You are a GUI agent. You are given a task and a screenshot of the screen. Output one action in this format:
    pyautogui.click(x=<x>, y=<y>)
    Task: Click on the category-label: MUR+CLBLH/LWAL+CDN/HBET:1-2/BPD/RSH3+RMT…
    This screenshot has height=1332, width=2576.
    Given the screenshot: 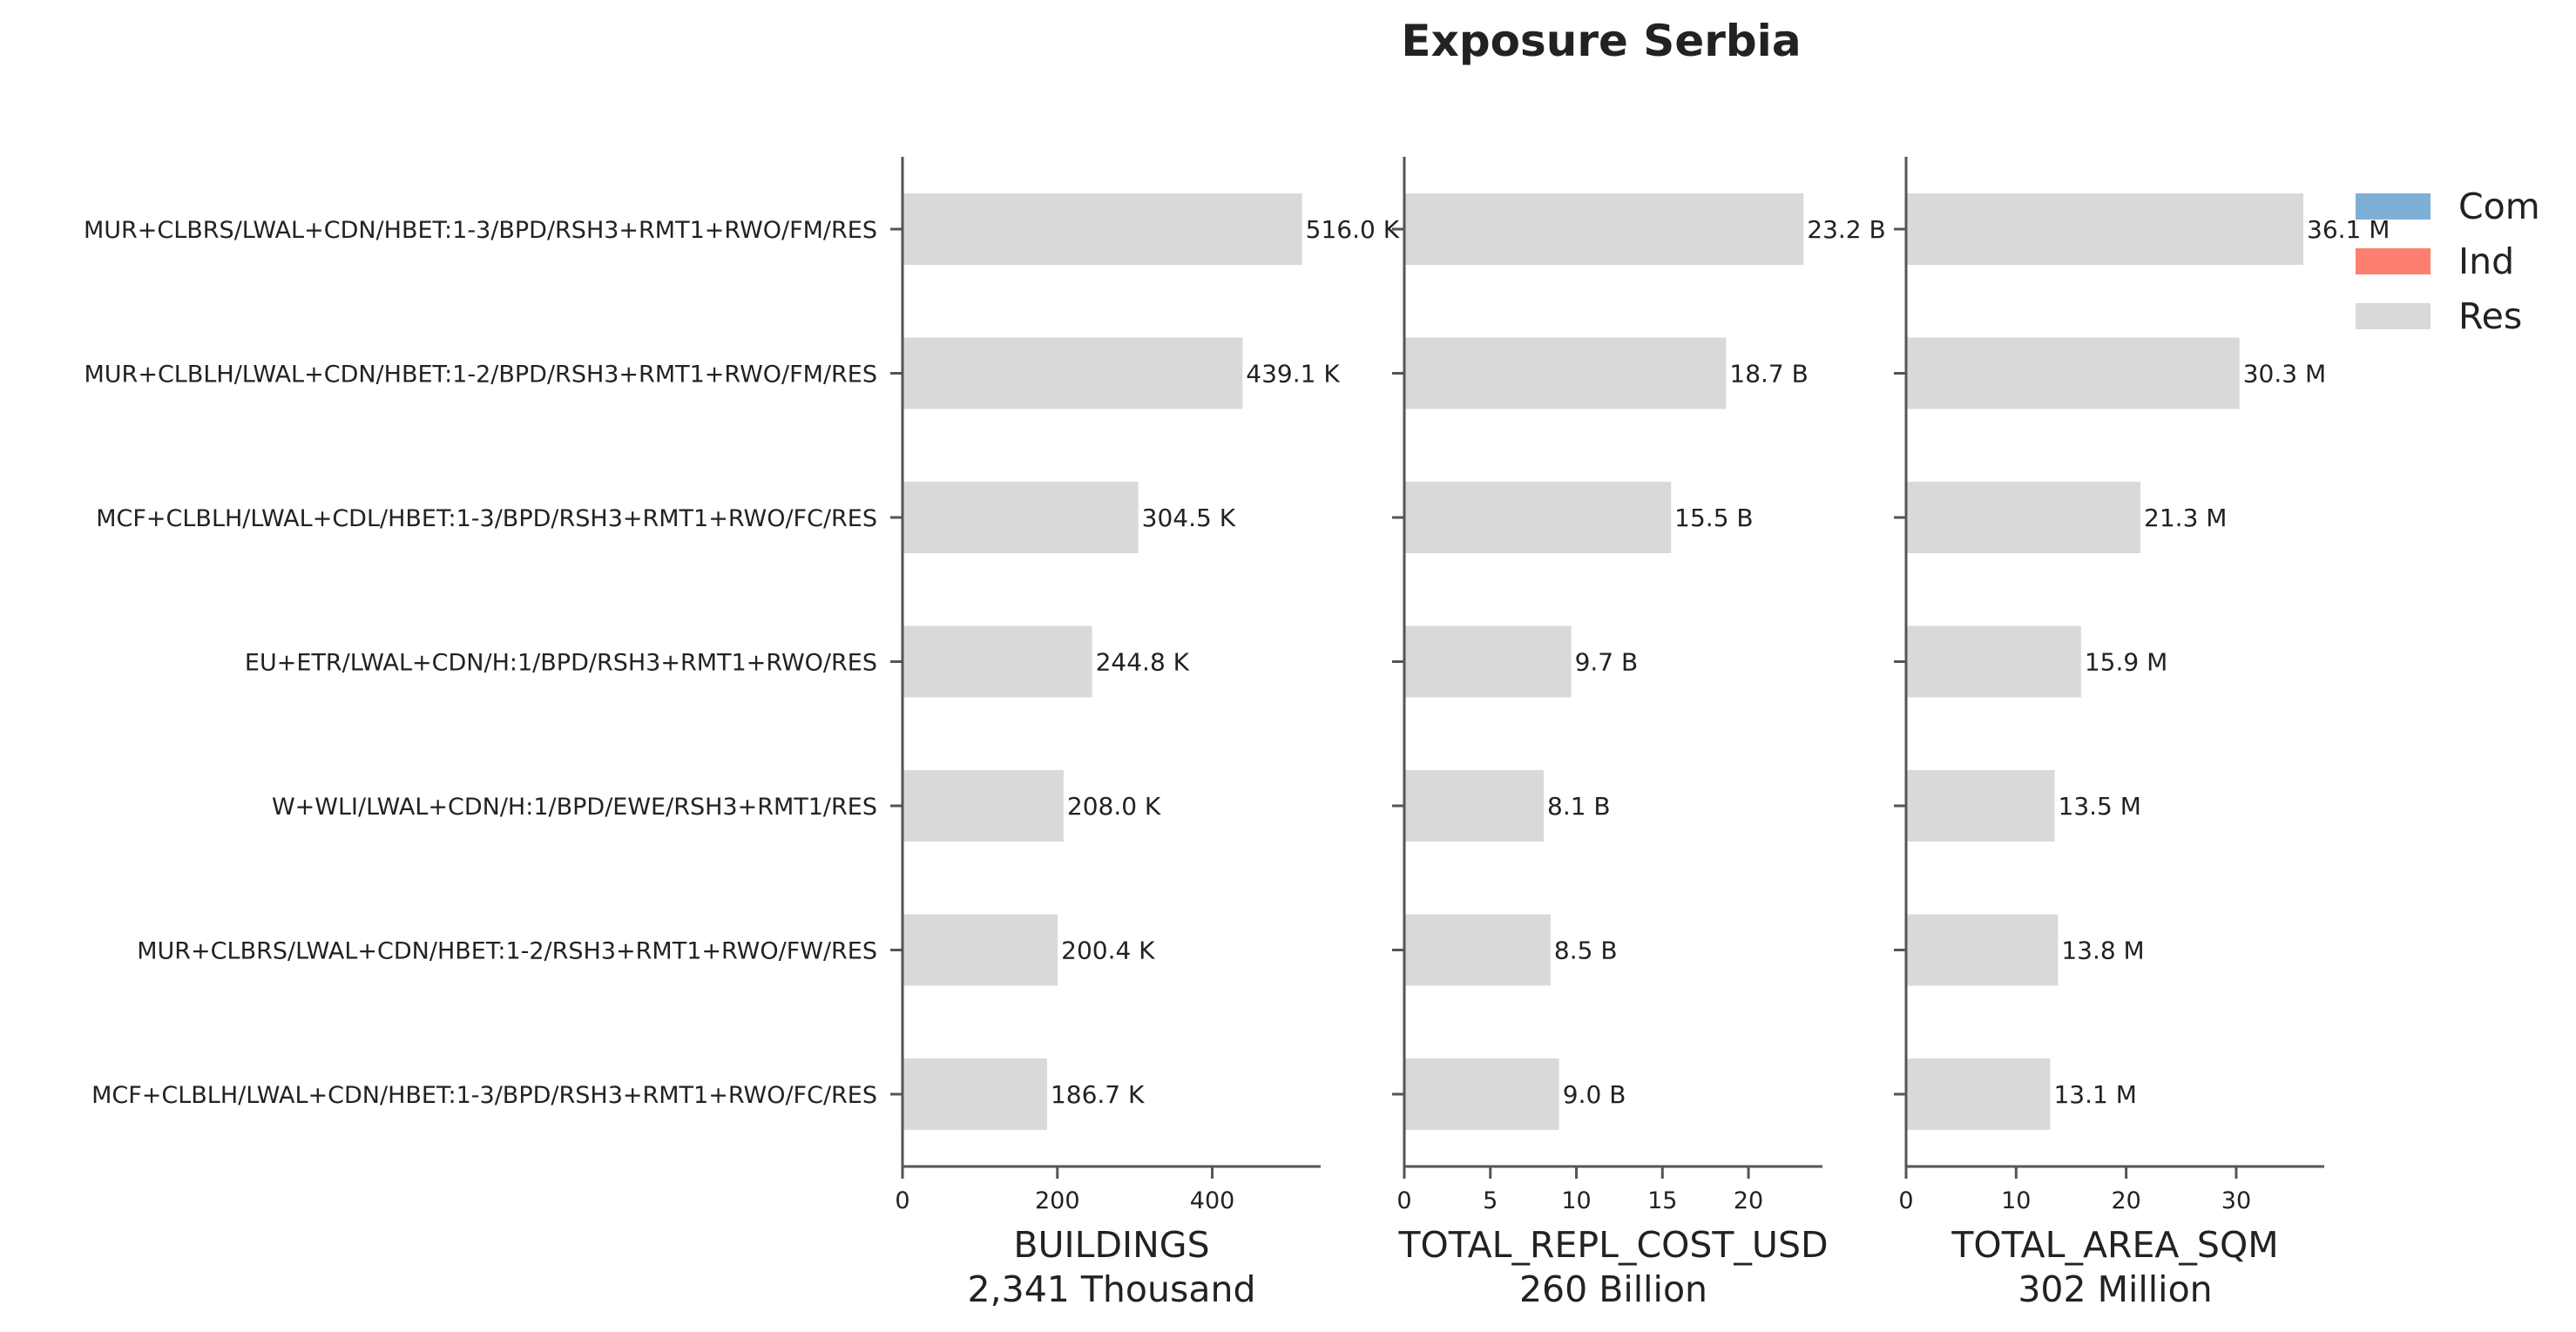 What is the action you would take?
    pyautogui.click(x=481, y=376)
    